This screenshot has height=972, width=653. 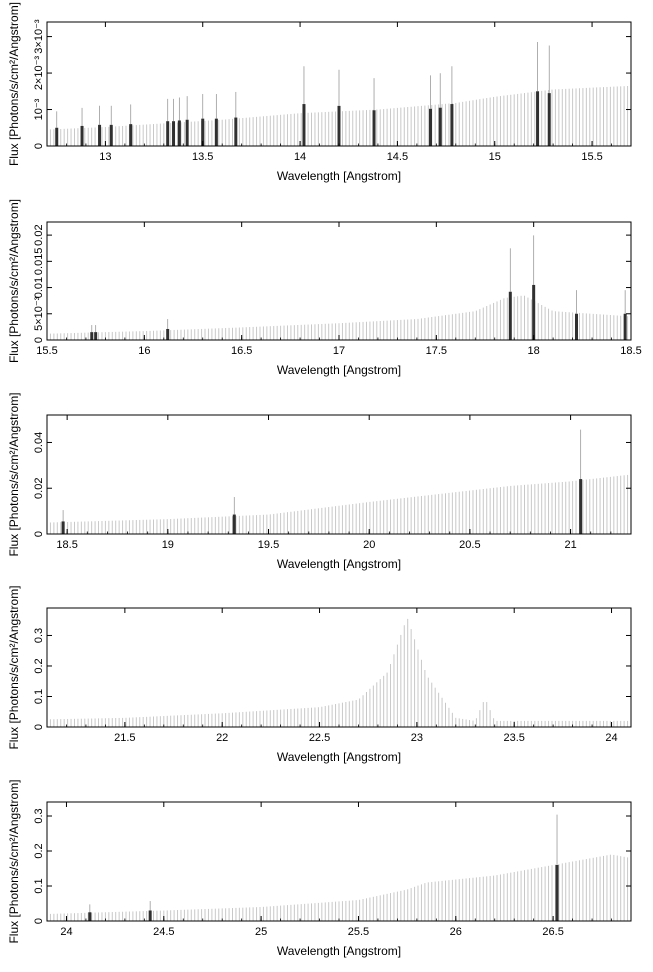 What do you see at coordinates (339, 351) in the screenshot?
I see `x-tick-label: 17` at bounding box center [339, 351].